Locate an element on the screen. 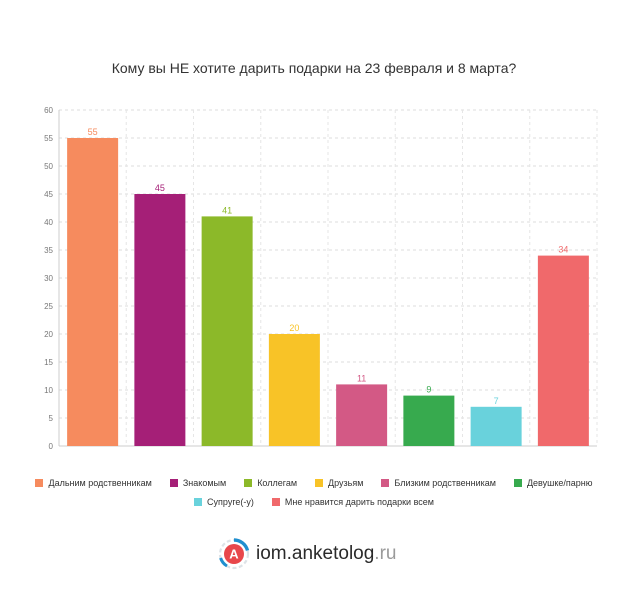 The image size is (628, 600). y-tick-label: 35 is located at coordinates (48, 250).